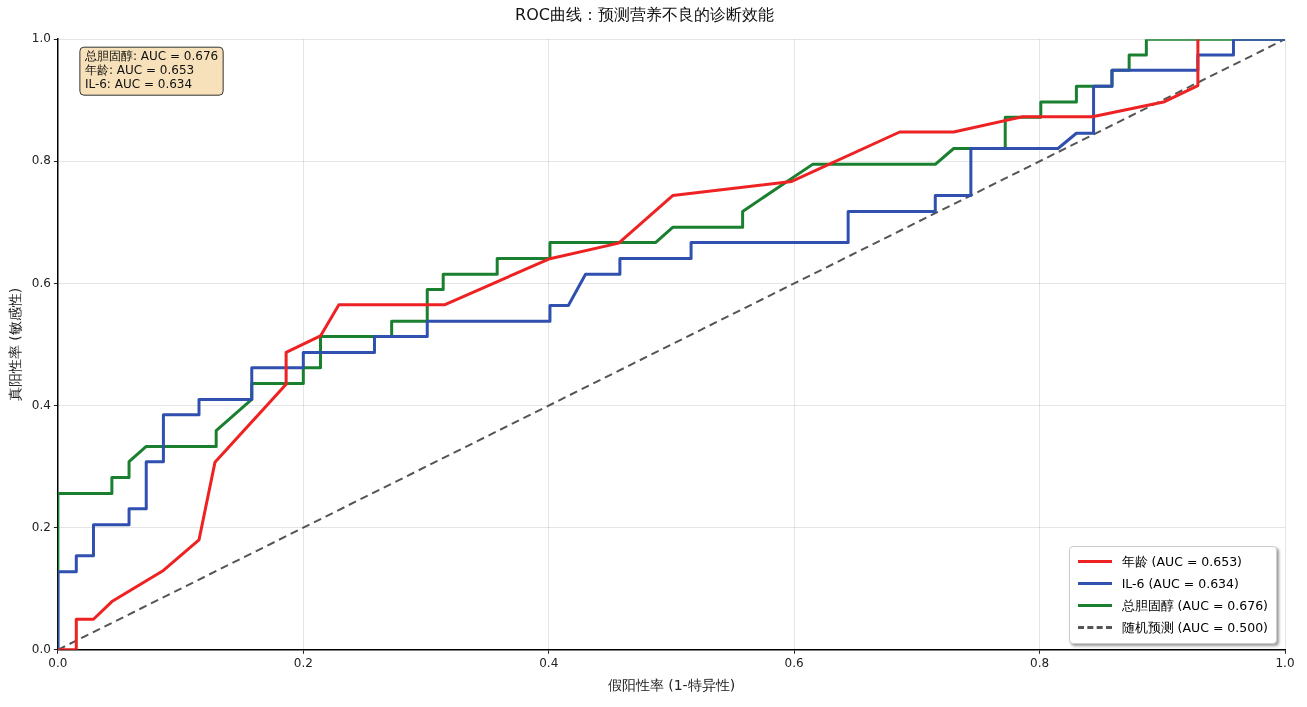 The width and height of the screenshot is (1307, 707). I want to click on annotation: 年龄: AUC = 0.653, so click(139, 70).